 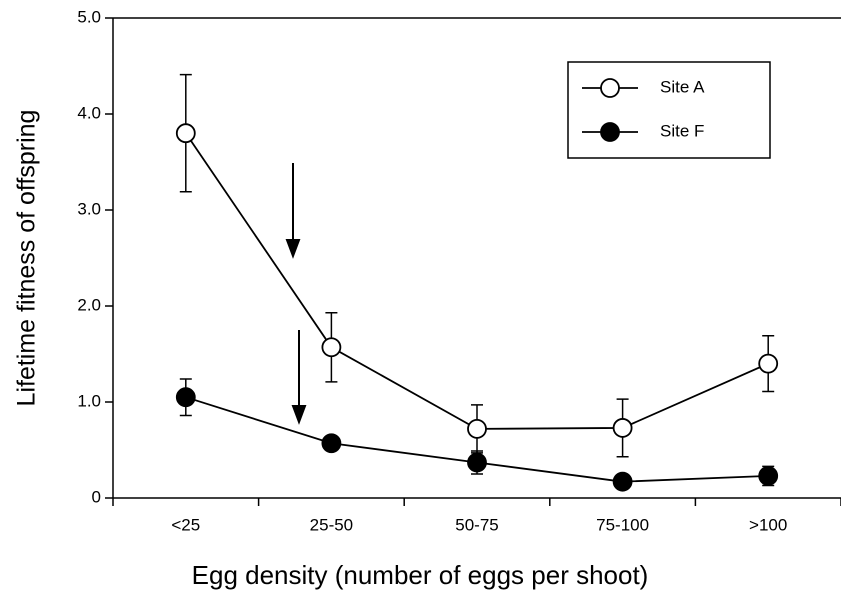 I want to click on x-tick-label: <25, so click(x=185, y=524).